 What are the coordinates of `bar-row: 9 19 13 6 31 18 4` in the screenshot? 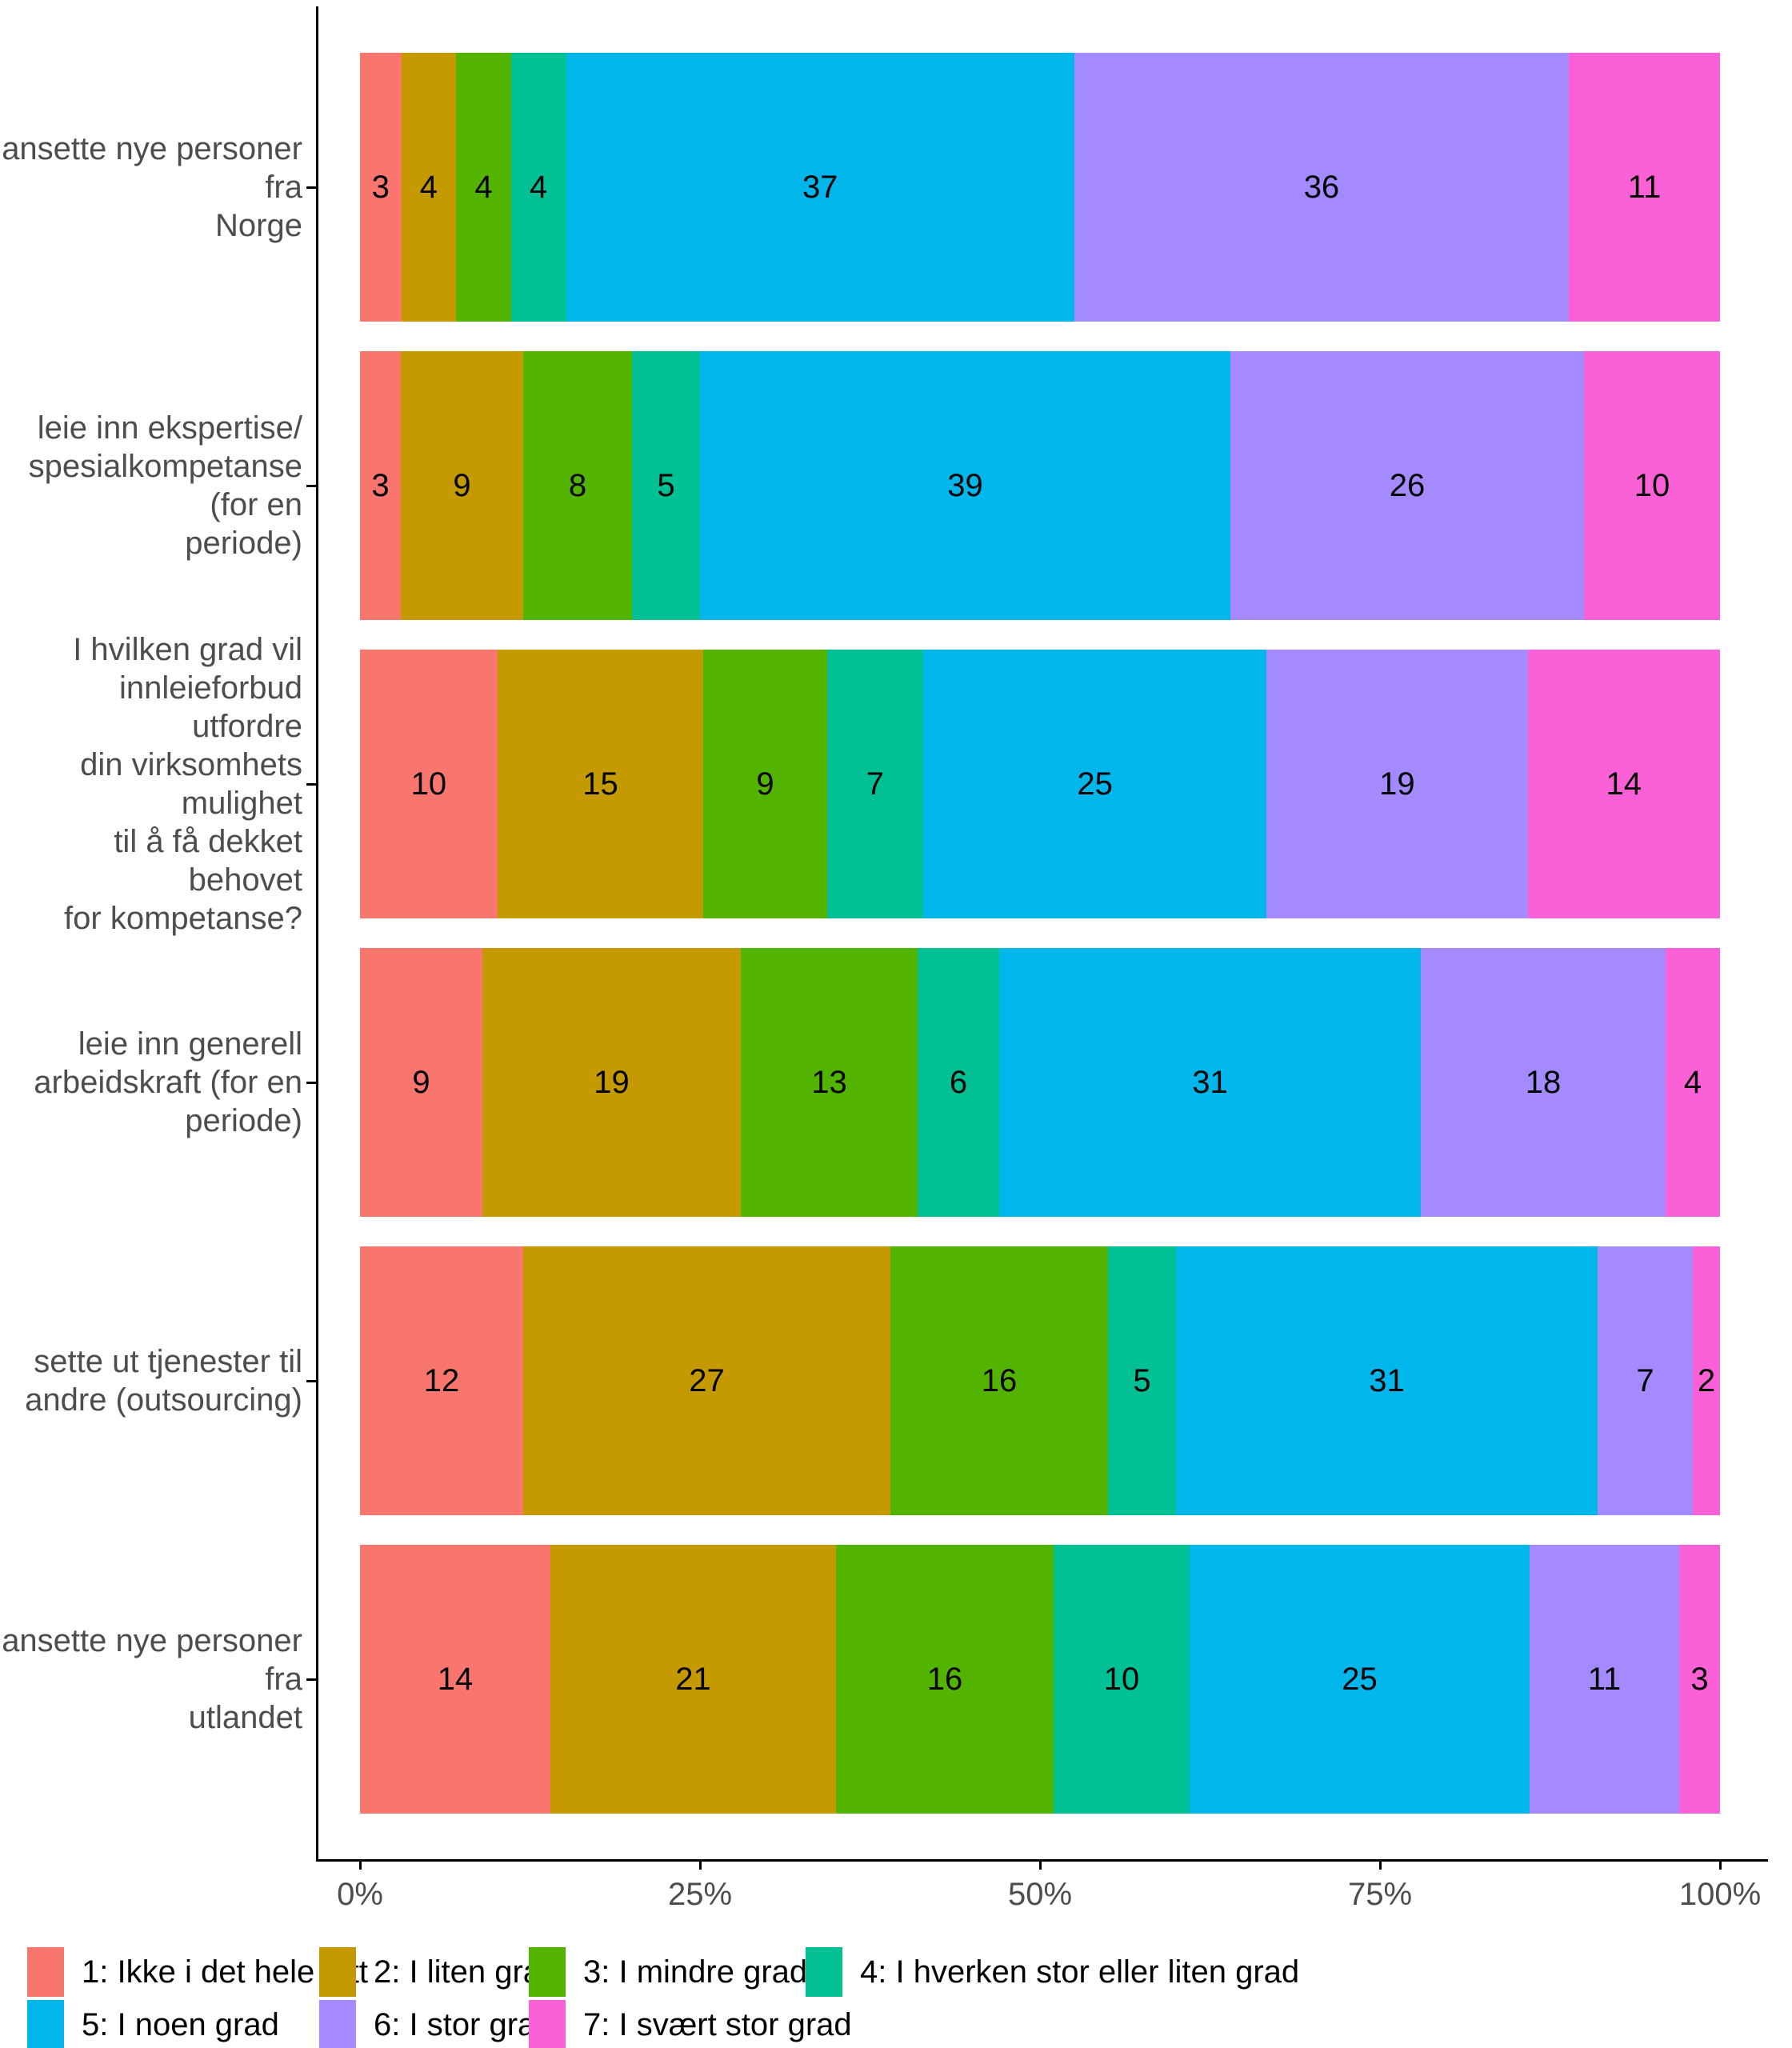 It's located at (1040, 1082).